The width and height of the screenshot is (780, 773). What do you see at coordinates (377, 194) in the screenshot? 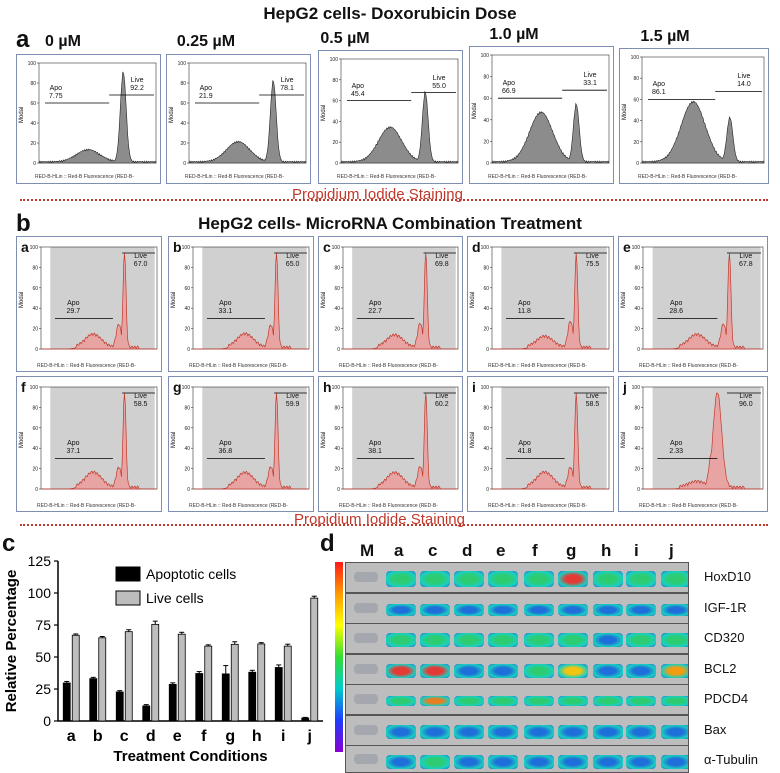
I see `panel-a-pi-footer: Propidium Iodide Staining` at bounding box center [377, 194].